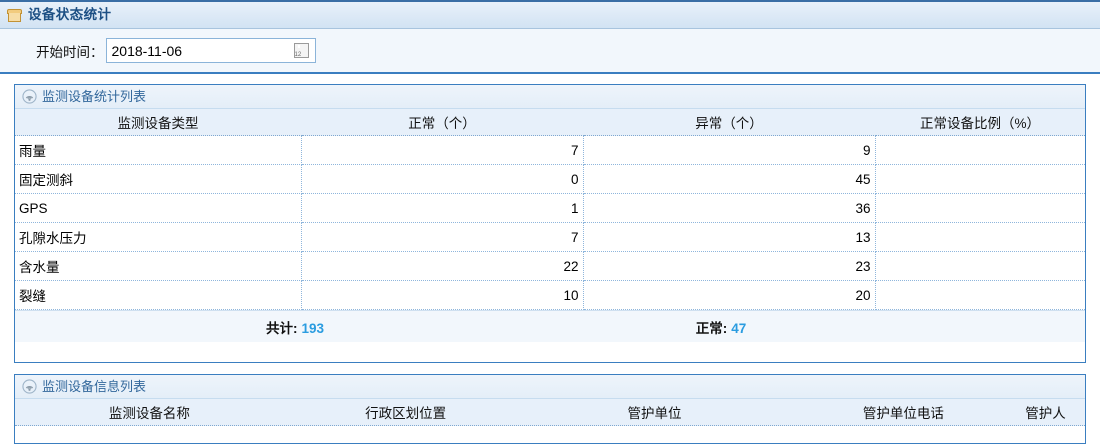  I want to click on summary-total-value: 193, so click(313, 328).